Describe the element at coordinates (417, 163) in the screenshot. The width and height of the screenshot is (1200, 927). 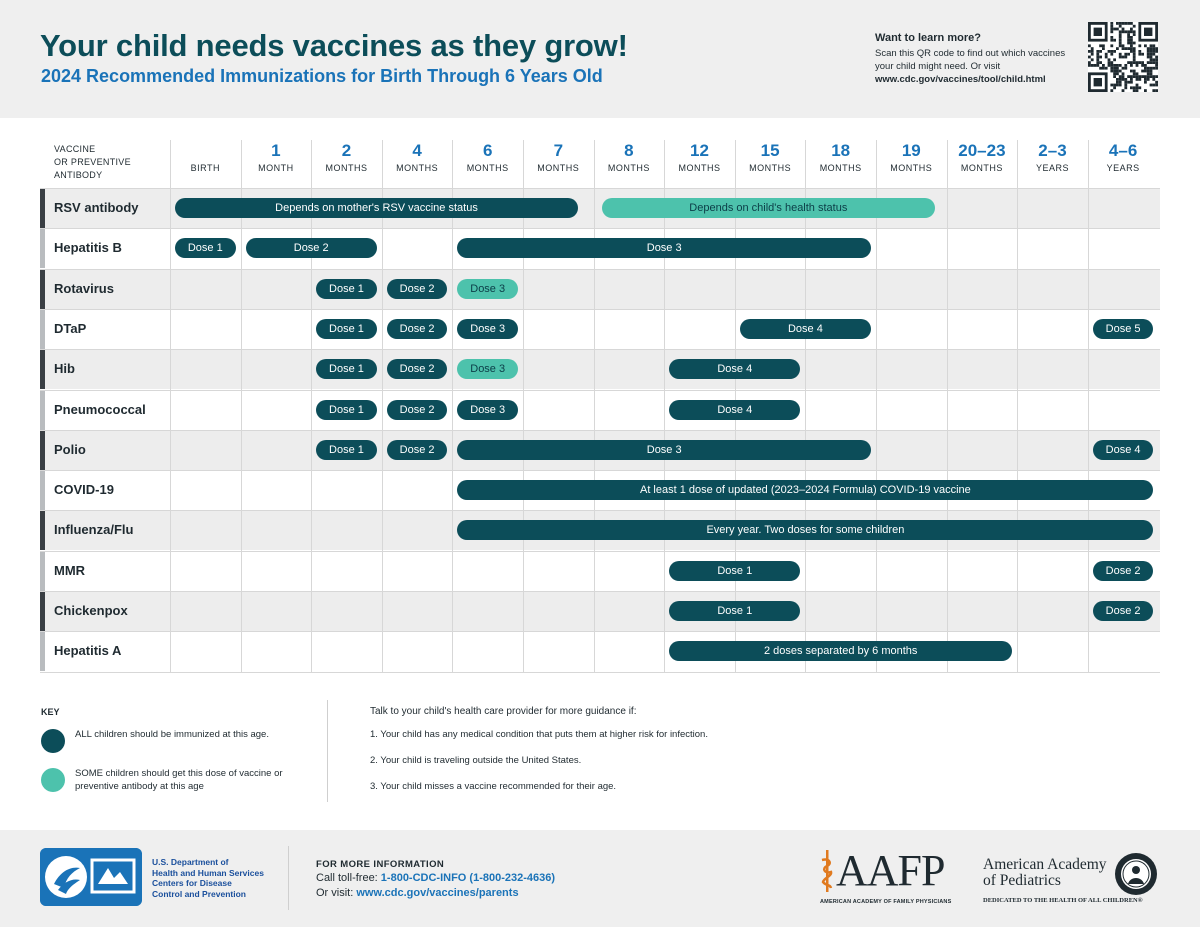
I see `column-header: 4 MONTHS` at that location.